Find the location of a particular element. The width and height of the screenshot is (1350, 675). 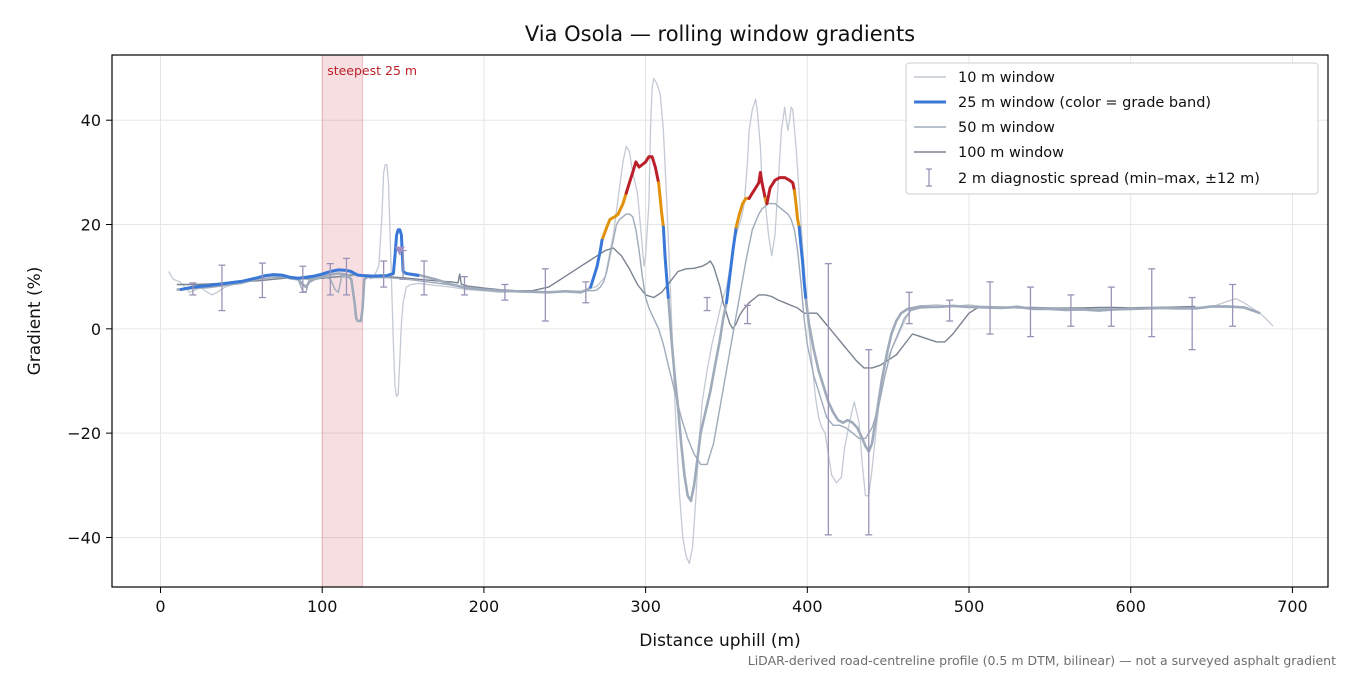

x-tick-label: 200 is located at coordinates (484, 606).